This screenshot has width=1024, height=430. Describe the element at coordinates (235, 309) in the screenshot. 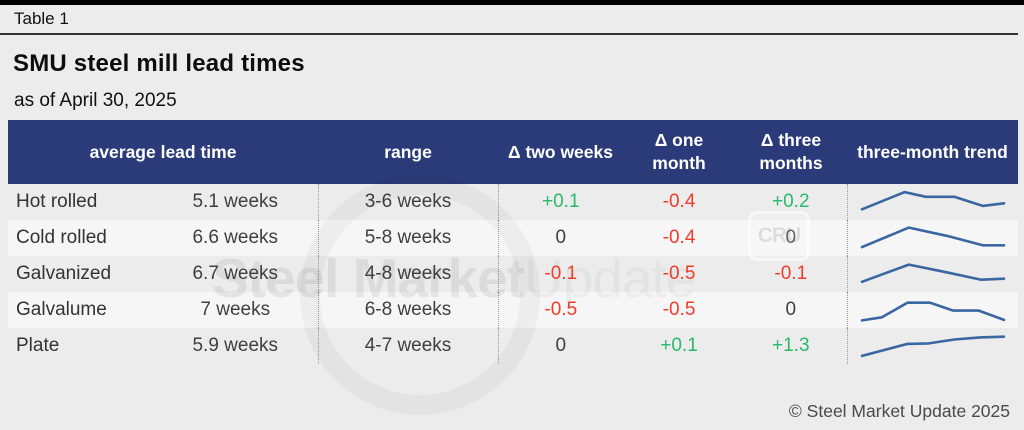

I see `average-lead-time-cell: 7 weeks` at that location.